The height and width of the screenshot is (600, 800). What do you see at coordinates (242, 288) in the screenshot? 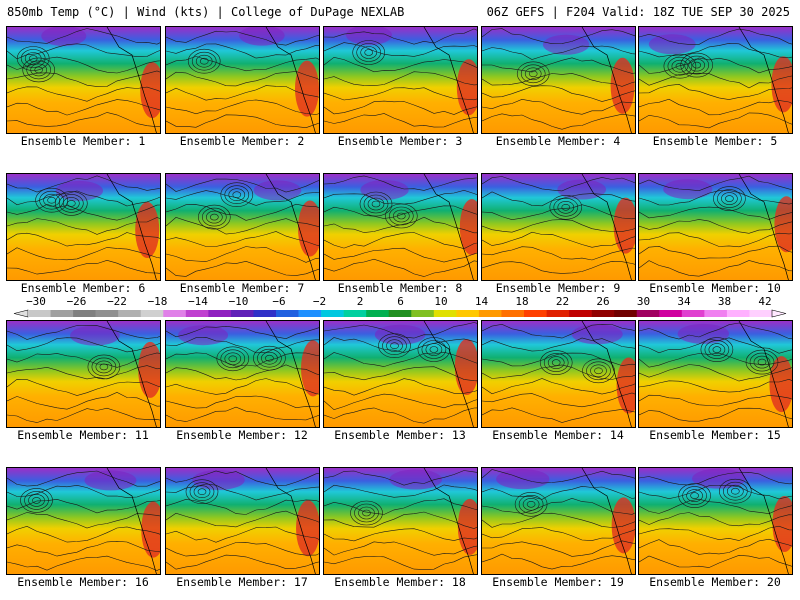
I see `member-caption: Ensemble Member: 7` at bounding box center [242, 288].